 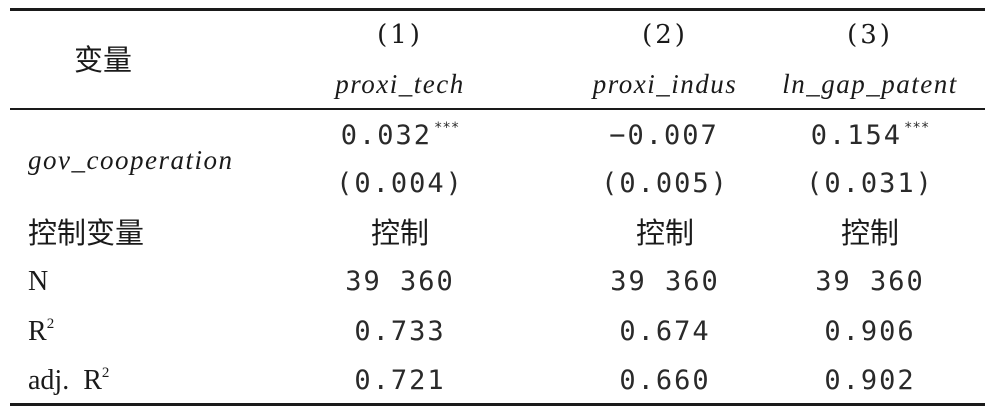 What do you see at coordinates (665, 183) in the screenshot?
I see `se-col2: (0.005)` at bounding box center [665, 183].